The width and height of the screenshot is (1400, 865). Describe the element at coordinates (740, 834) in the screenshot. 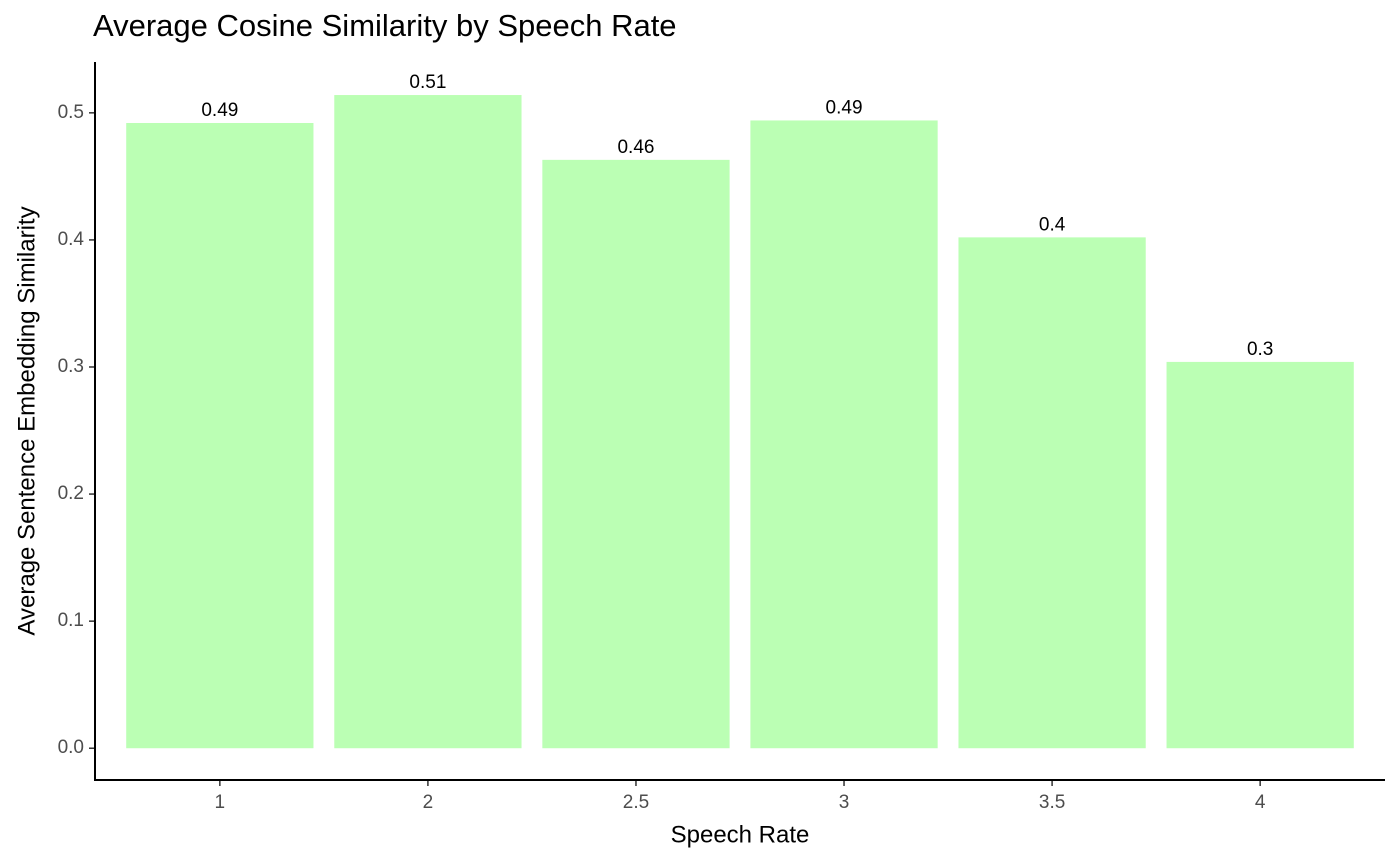

I see `x-axis-title: Speech Rate` at that location.